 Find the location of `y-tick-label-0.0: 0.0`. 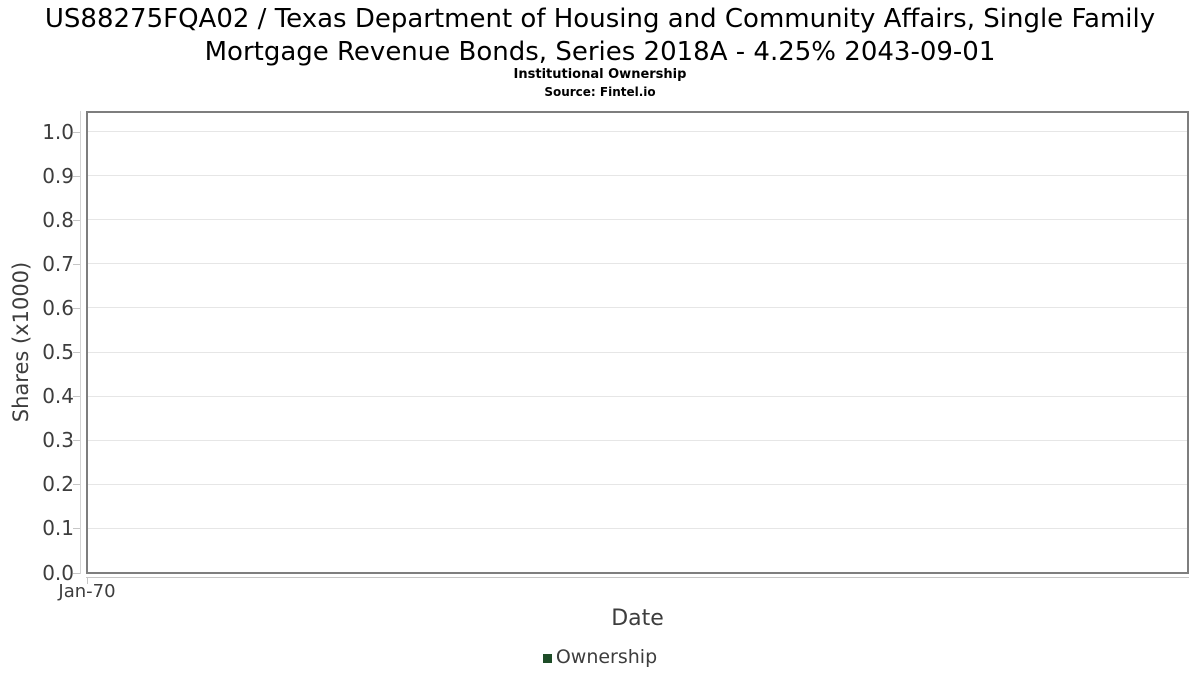

y-tick-label-0.0: 0.0 is located at coordinates (58, 572).